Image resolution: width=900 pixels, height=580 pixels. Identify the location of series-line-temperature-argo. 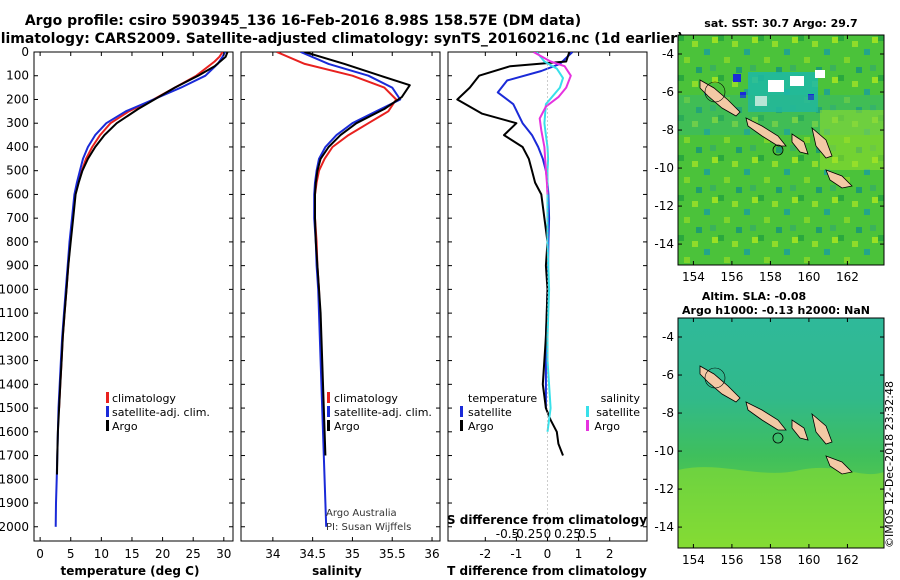
(513, 254).